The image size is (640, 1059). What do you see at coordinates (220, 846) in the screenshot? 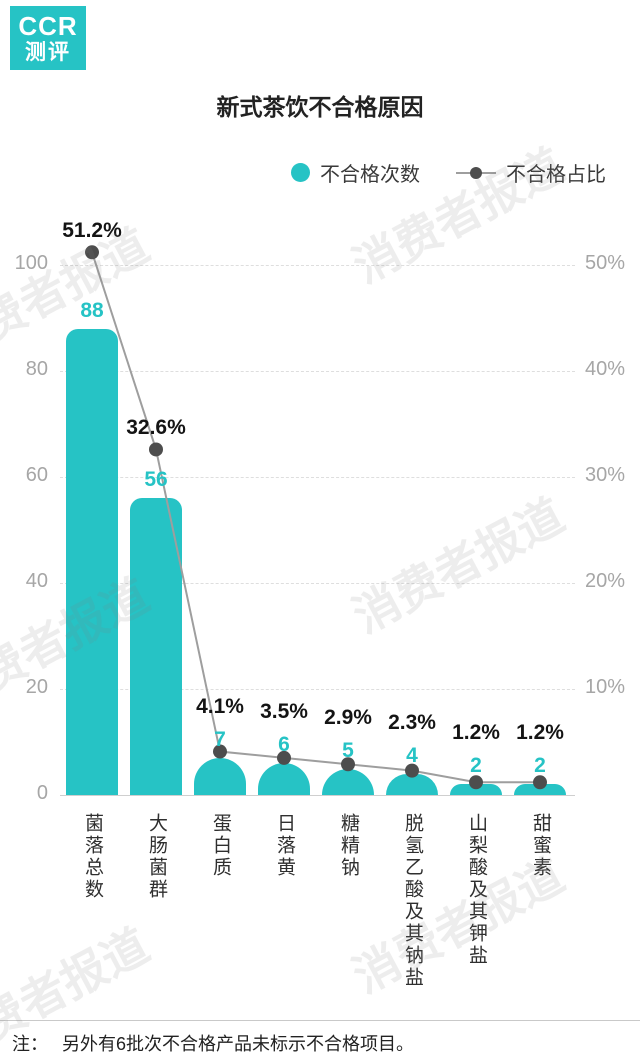
I see `x-axis-label: 蛋白质` at bounding box center [220, 846].